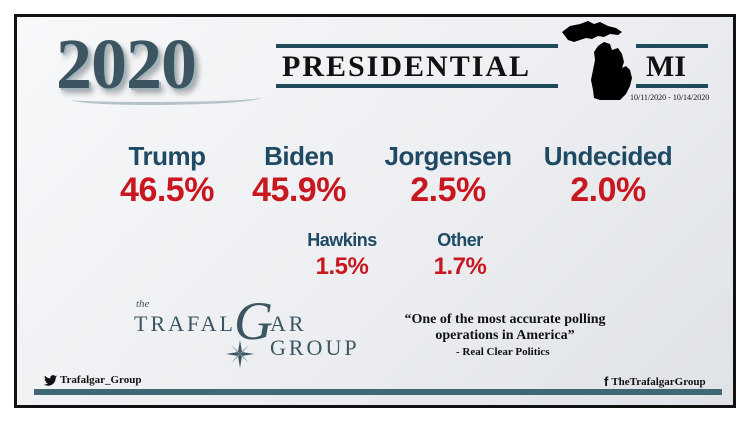 Image resolution: width=756 pixels, height=432 pixels. What do you see at coordinates (460, 240) in the screenshot?
I see `candidate-name: Other` at bounding box center [460, 240].